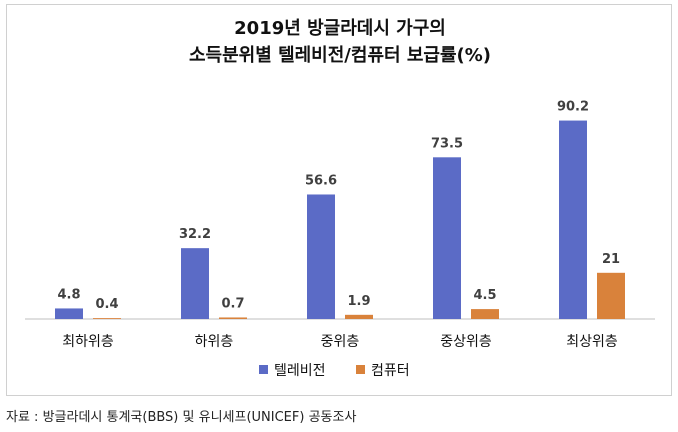 This screenshot has width=678, height=432. Describe the element at coordinates (360, 369) in the screenshot. I see `legend-swatch-computer` at that location.